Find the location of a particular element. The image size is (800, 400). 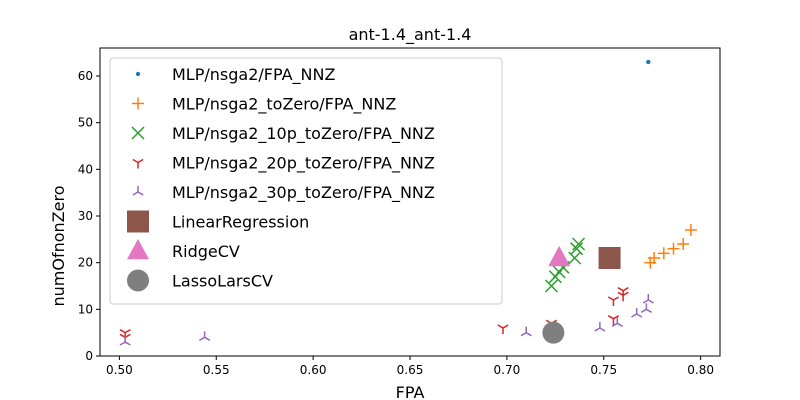

y-tick-label: 40 is located at coordinates (85, 169).